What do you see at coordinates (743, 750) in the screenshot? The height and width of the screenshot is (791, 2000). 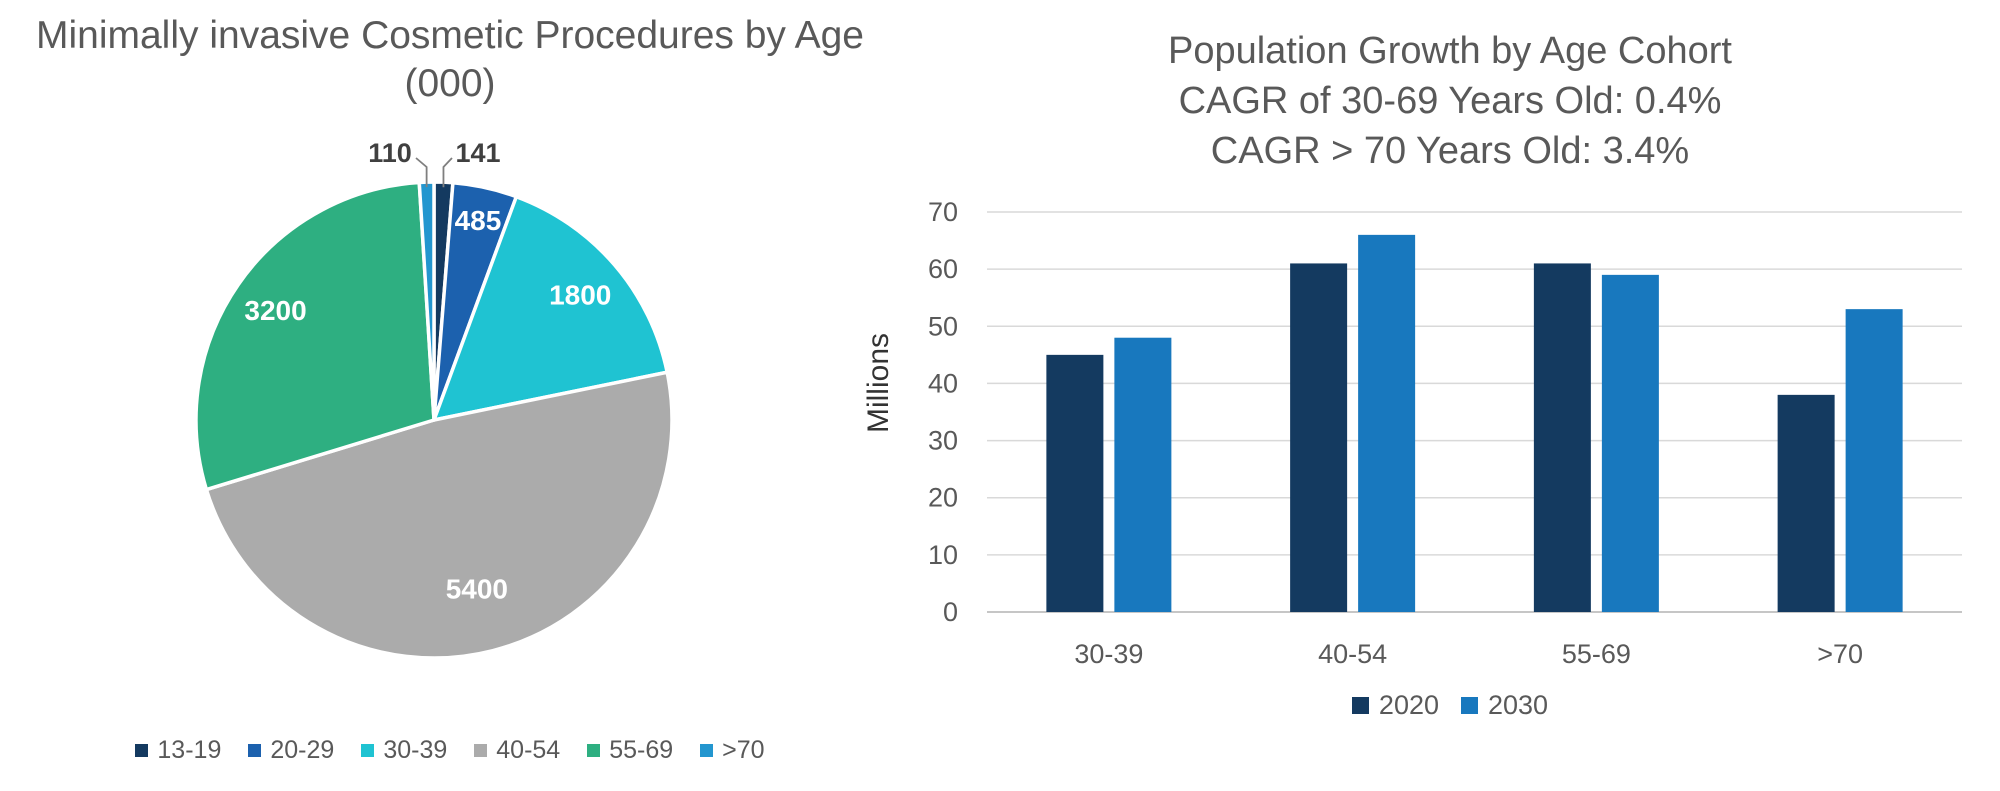 I see `pie-legend-label: >70` at bounding box center [743, 750].